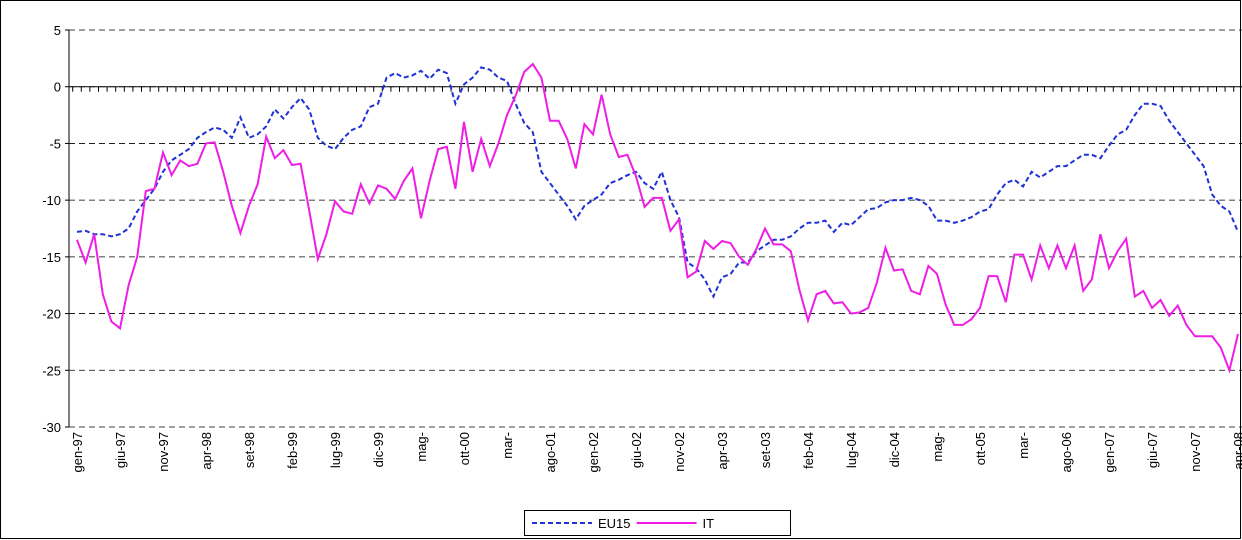  What do you see at coordinates (57, 87) in the screenshot?
I see `y-tick-label: 0` at bounding box center [57, 87].